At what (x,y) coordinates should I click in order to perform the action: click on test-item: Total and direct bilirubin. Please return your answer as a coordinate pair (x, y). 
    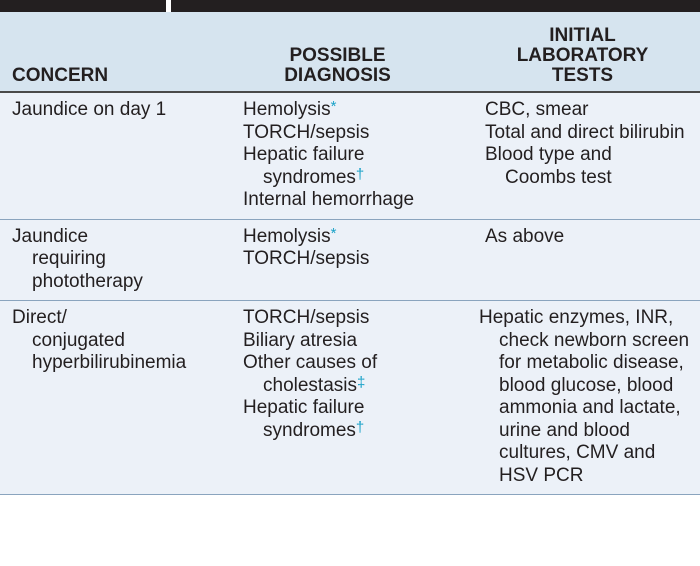
    Looking at the image, I should click on (585, 132).